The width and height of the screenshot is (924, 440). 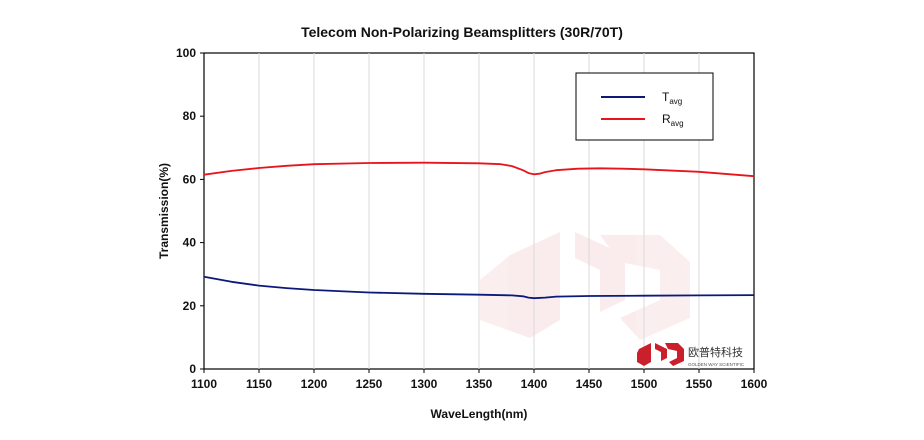 What do you see at coordinates (534, 384) in the screenshot?
I see `x-tick-label: 1400` at bounding box center [534, 384].